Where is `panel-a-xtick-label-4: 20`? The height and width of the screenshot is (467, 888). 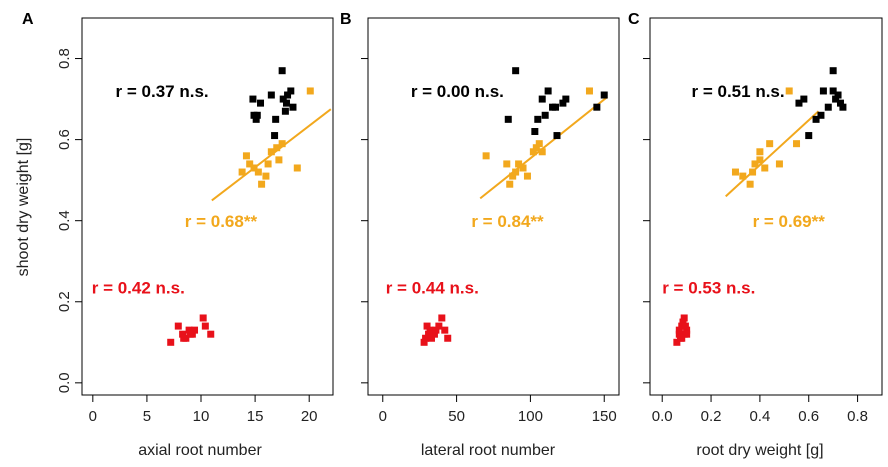 panel-a-xtick-label-4: 20 is located at coordinates (309, 416).